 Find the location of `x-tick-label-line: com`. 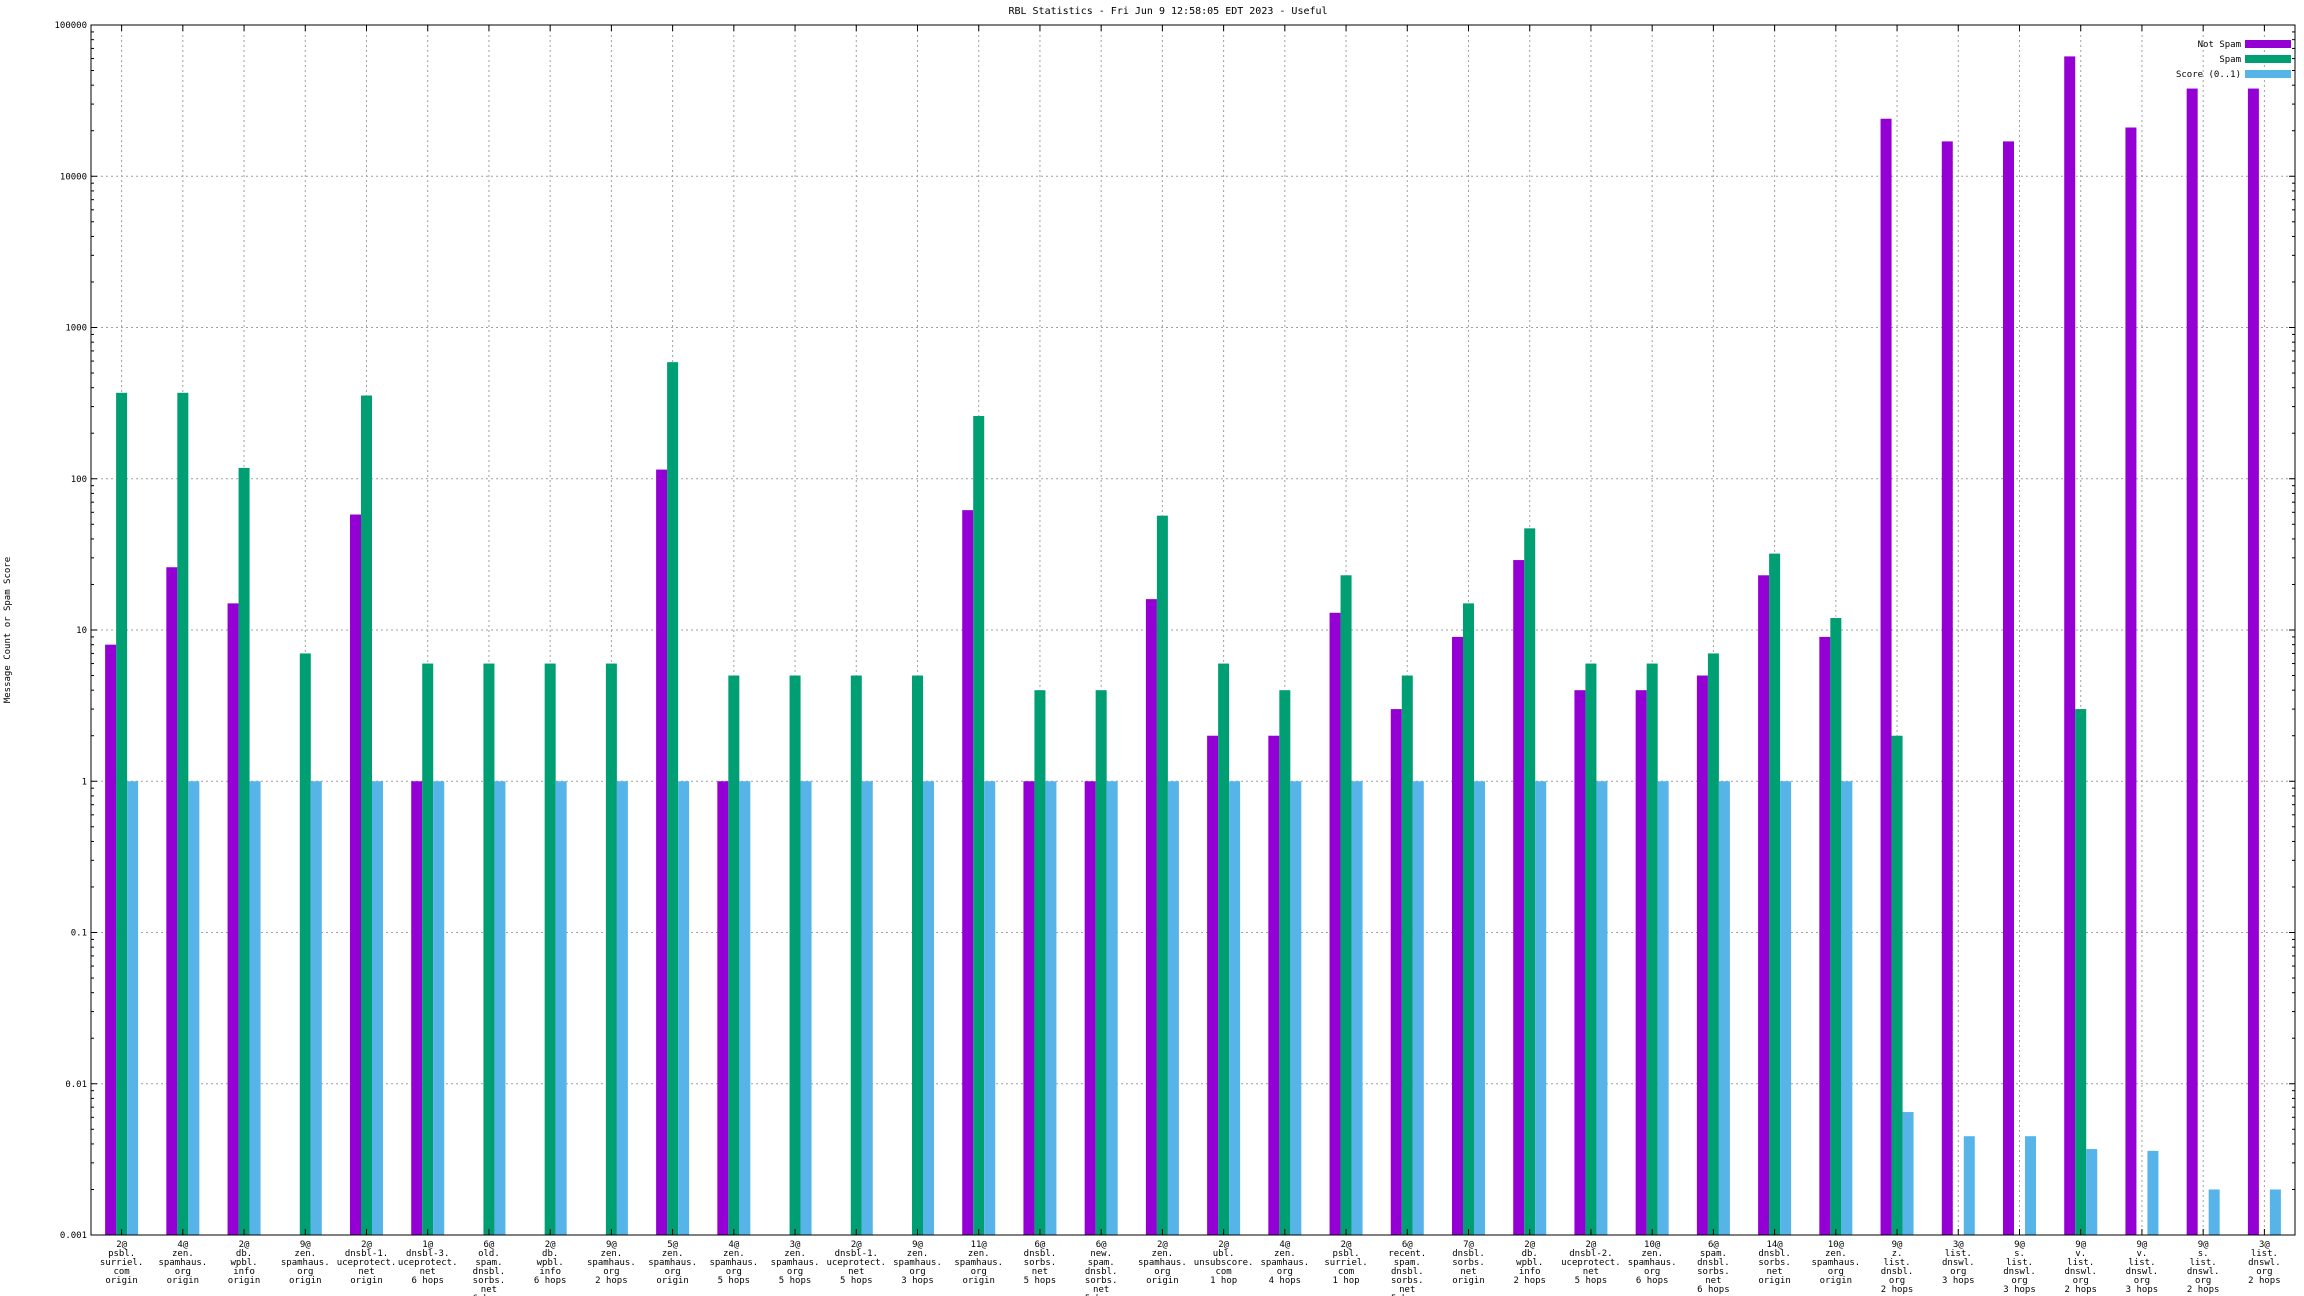

x-tick-label-line: com is located at coordinates (1346, 1272).